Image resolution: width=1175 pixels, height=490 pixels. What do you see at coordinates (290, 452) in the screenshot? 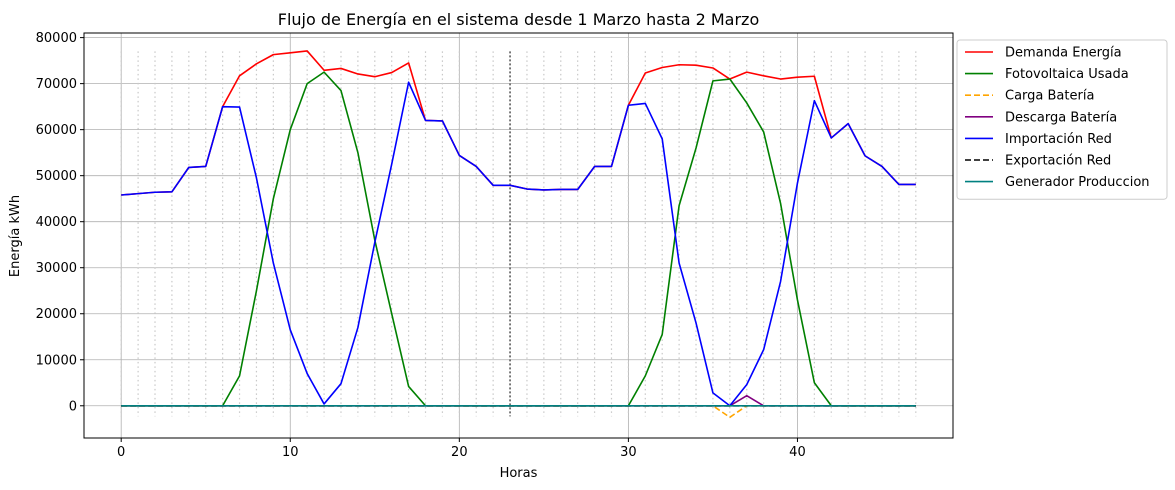
I see `x-tick-label: 10` at bounding box center [290, 452].